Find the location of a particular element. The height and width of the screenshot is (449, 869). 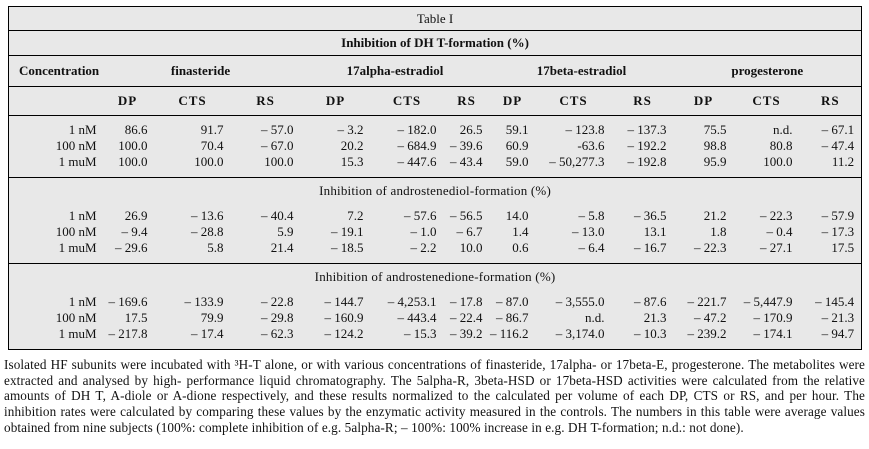

value-cell: – 217.8 is located at coordinates (128, 333).